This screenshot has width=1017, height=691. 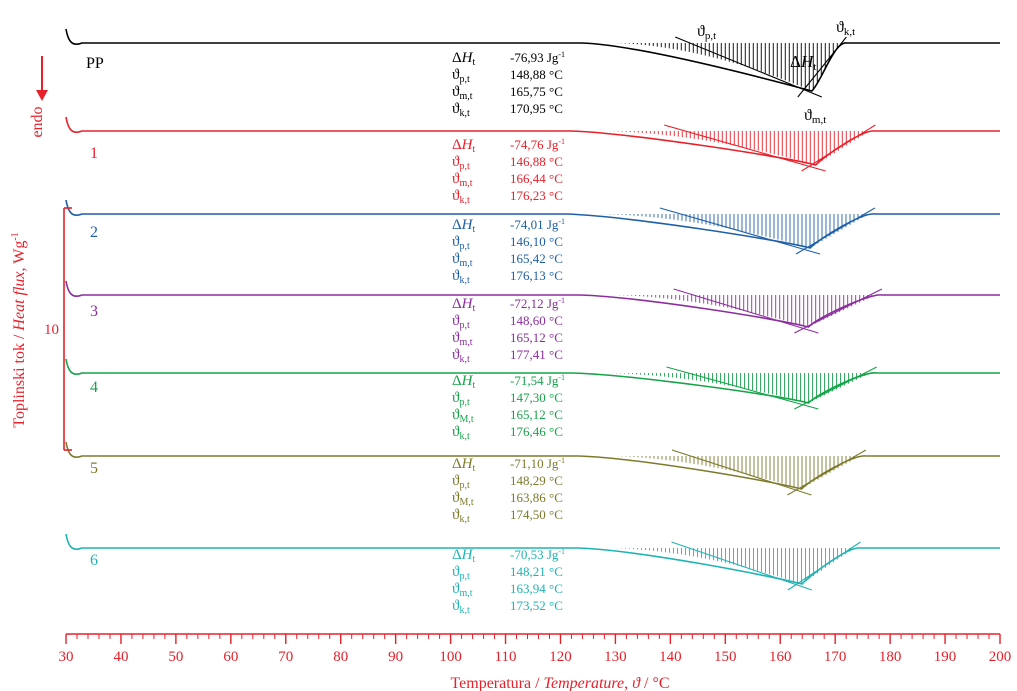 I want to click on endo-label: endo, so click(x=37, y=121).